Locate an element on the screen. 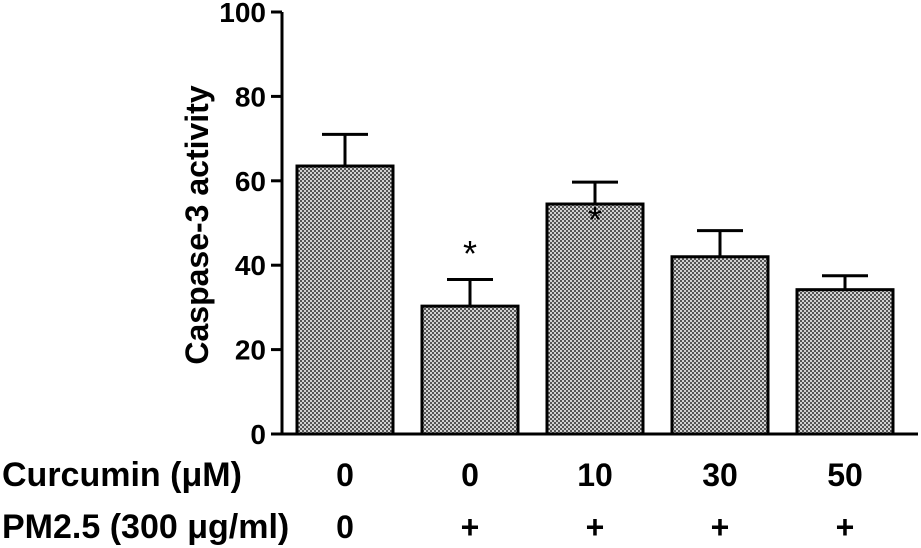  category-label: 10 is located at coordinates (595, 475).